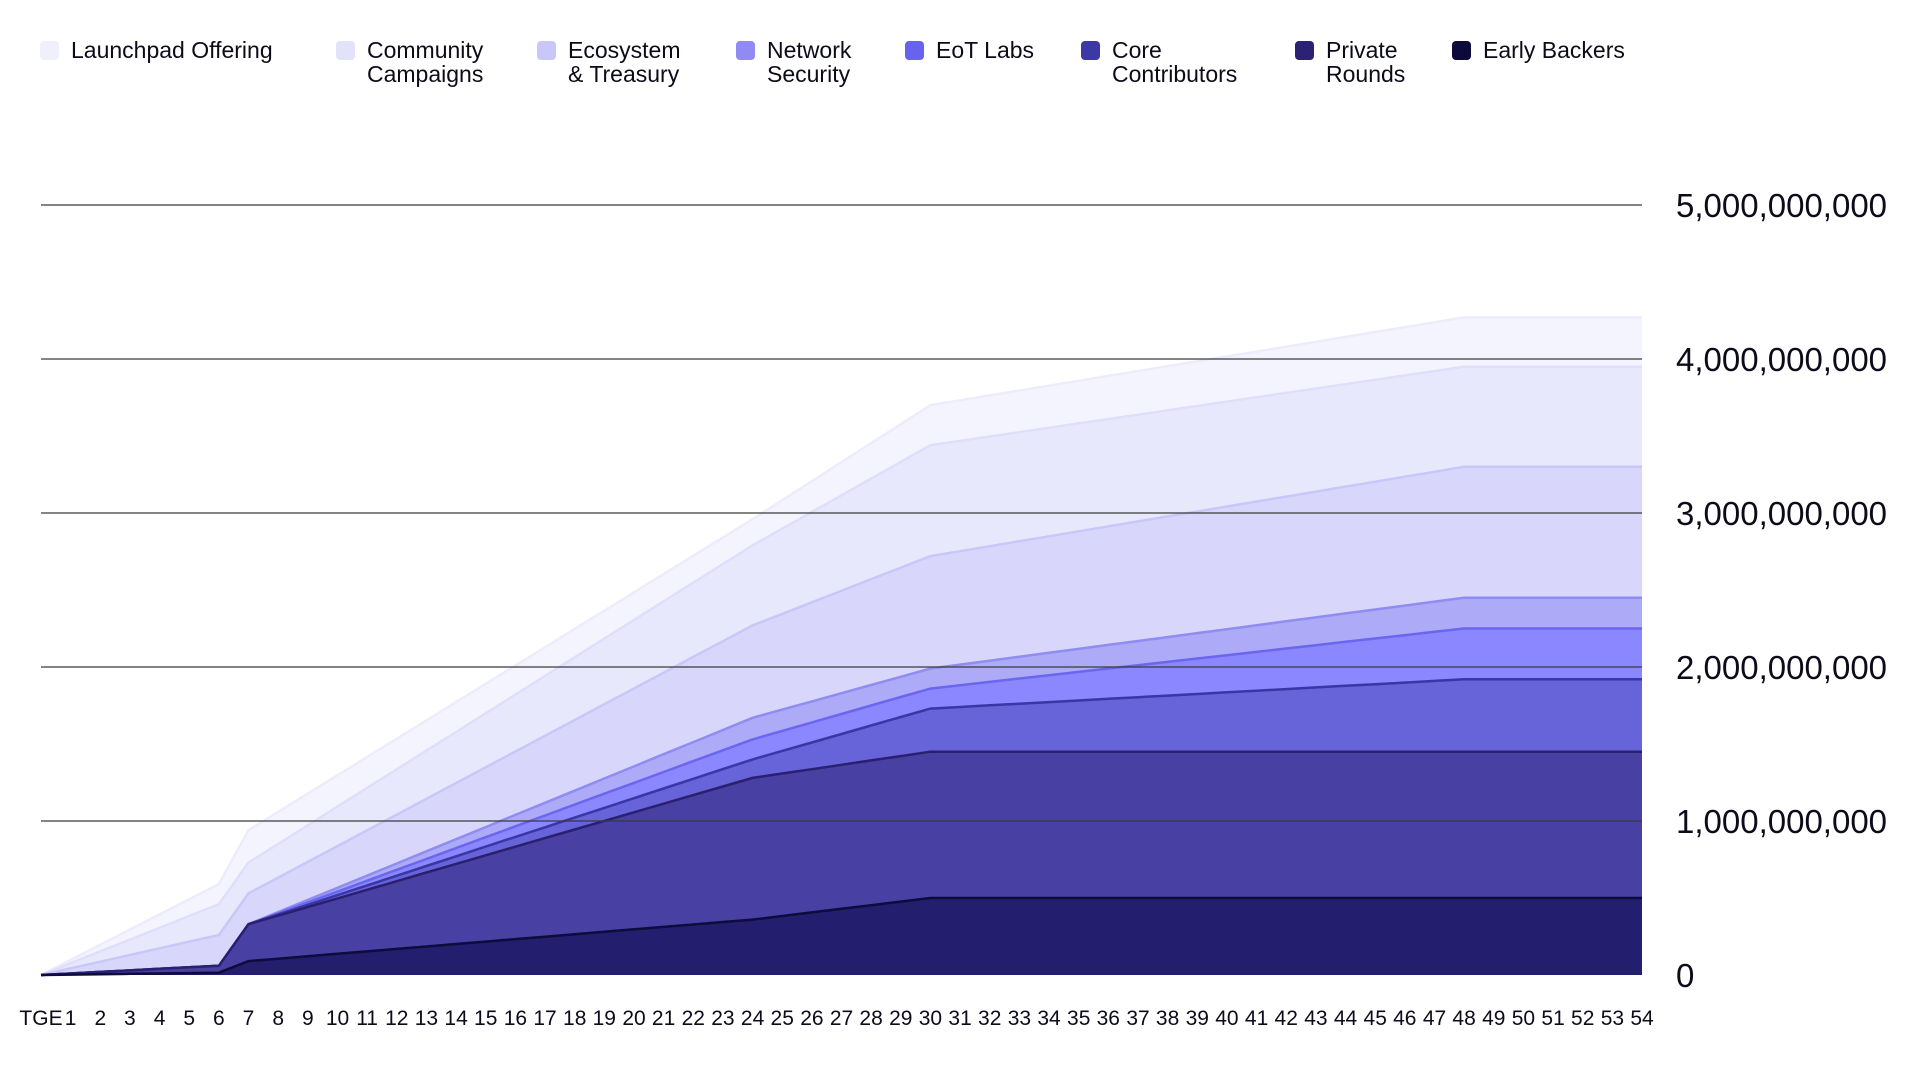 This screenshot has width=1920, height=1080. I want to click on x-tick-label: 51, so click(1552, 1018).